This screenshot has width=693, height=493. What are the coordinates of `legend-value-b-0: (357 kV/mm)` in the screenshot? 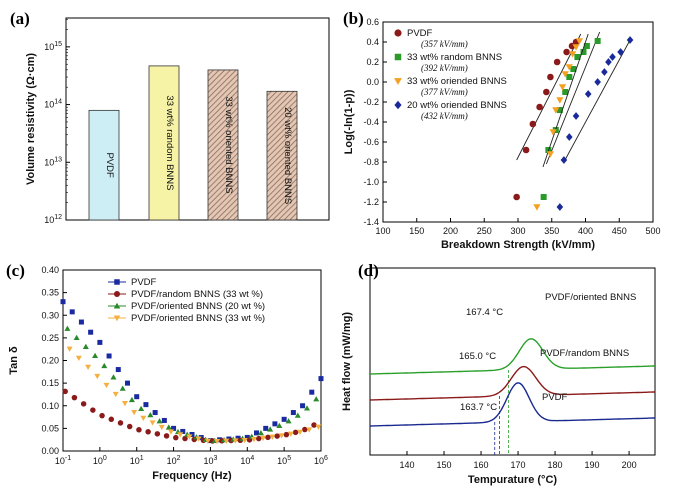 It's located at (444, 44).